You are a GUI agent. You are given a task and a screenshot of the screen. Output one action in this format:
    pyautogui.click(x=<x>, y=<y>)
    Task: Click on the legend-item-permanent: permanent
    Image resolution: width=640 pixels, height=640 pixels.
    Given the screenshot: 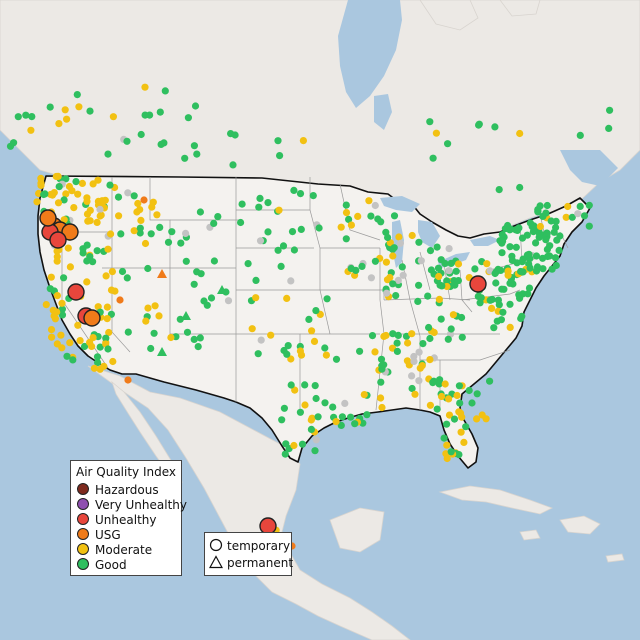 What is the action you would take?
    pyautogui.click(x=251, y=563)
    